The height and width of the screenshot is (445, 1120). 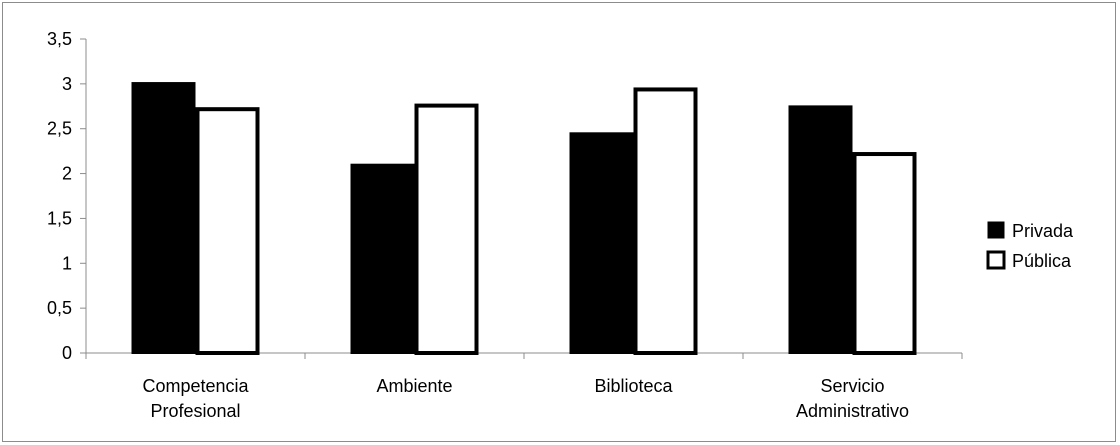 I want to click on y-tick-label: 0, so click(x=67, y=353).